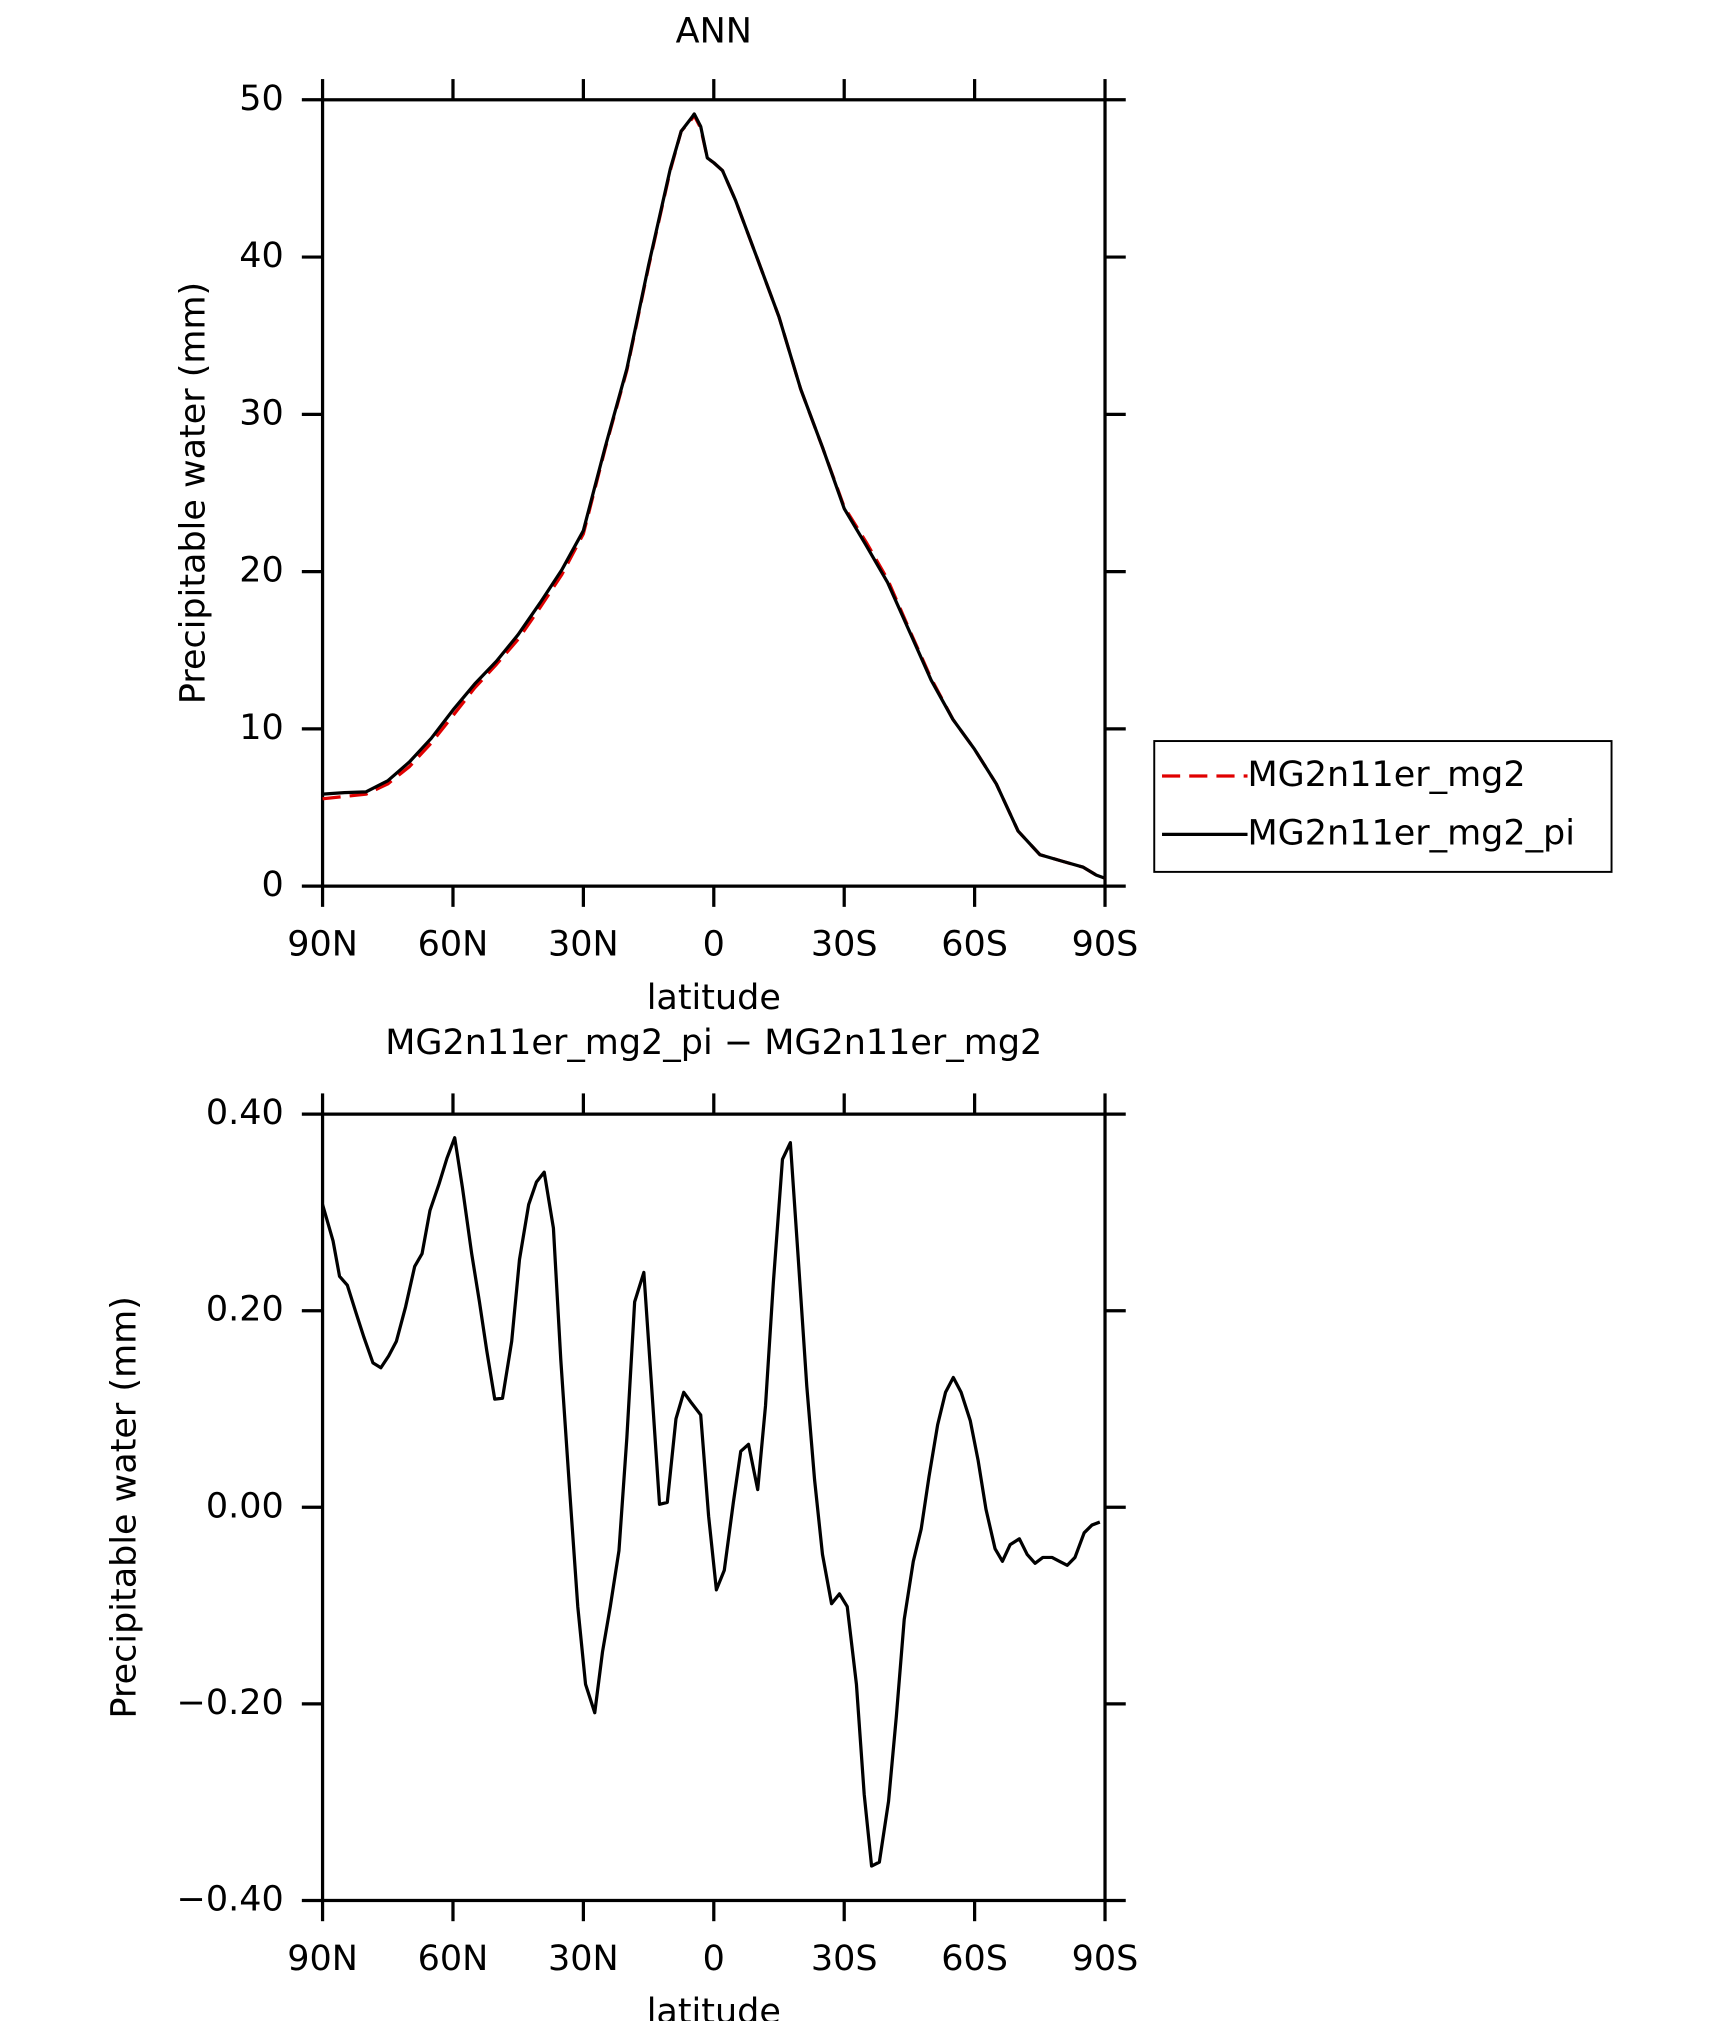 This screenshot has height=2021, width=1710. I want to click on legend-box, so click(1383, 806).